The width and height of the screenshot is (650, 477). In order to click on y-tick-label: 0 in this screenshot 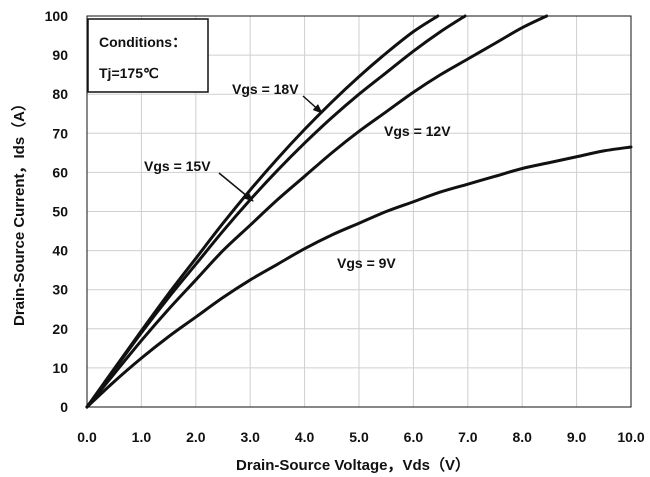, I will do `click(64, 407)`.